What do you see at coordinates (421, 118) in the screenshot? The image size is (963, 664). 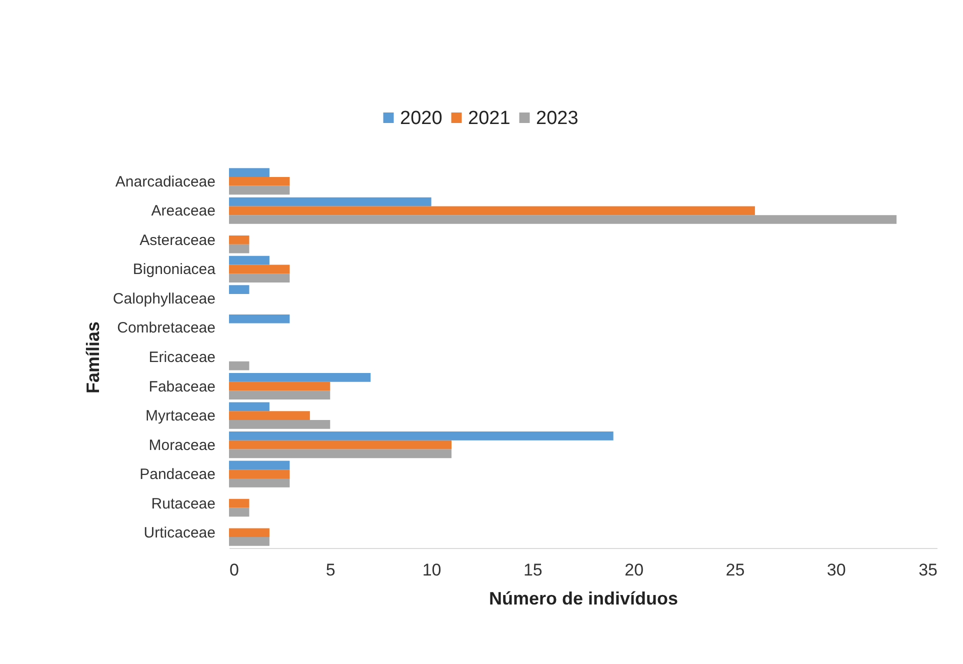 I see `legend-label: 2020` at bounding box center [421, 118].